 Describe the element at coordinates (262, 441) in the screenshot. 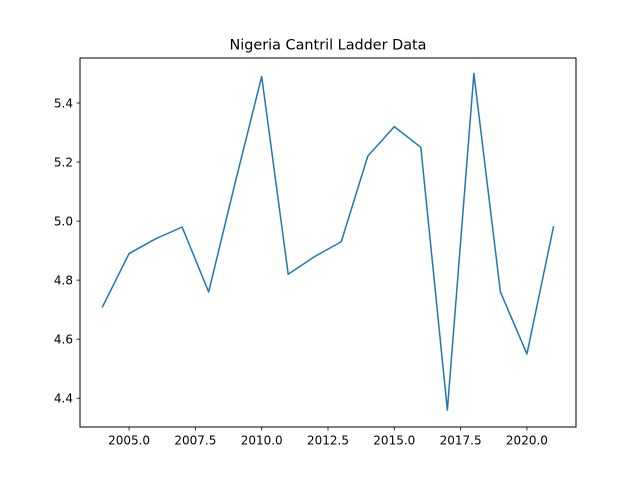

I see `x-tick-label: 2010.0` at that location.